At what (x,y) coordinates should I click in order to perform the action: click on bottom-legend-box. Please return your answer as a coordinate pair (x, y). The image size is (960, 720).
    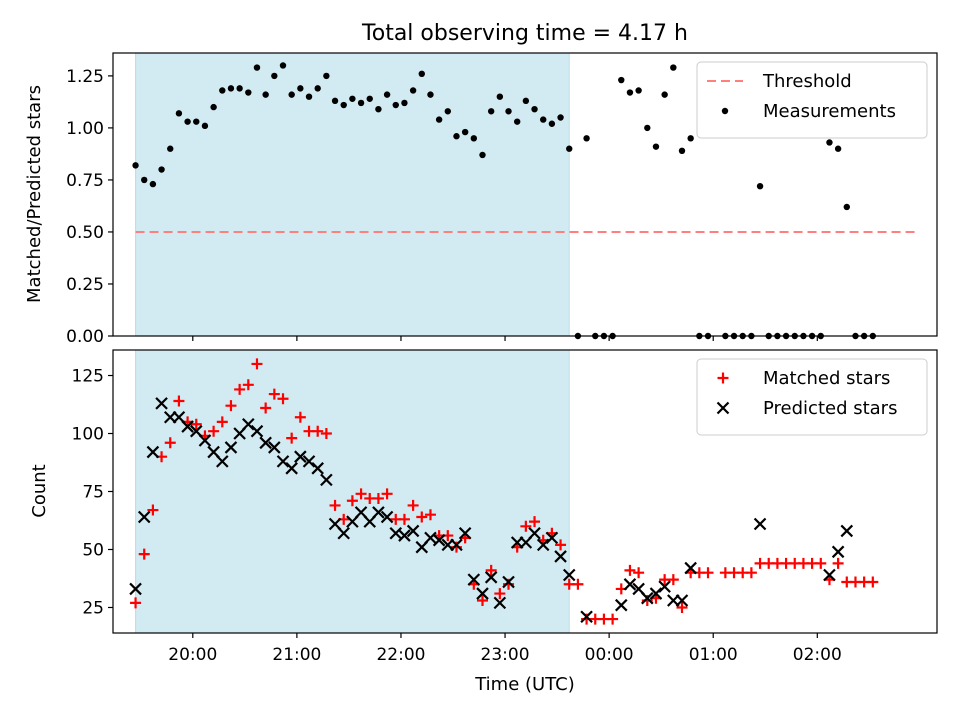
    Looking at the image, I should click on (812, 397).